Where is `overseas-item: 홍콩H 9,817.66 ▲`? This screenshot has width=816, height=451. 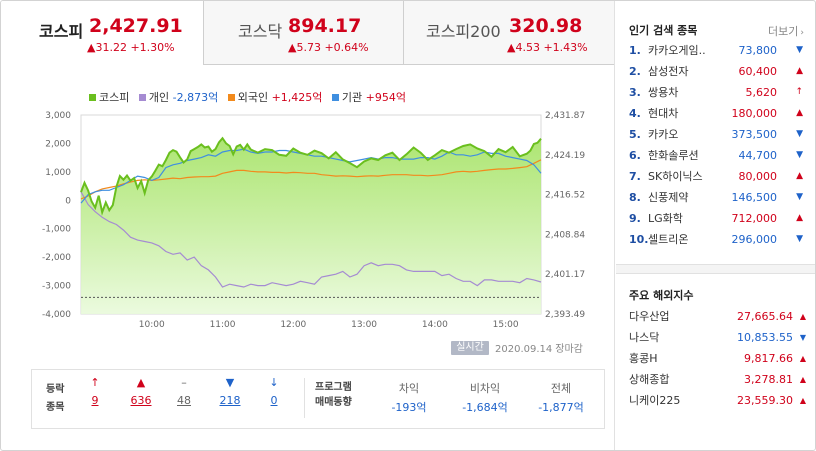
overseas-item: 홍콩H 9,817.66 ▲ is located at coordinates (718, 358).